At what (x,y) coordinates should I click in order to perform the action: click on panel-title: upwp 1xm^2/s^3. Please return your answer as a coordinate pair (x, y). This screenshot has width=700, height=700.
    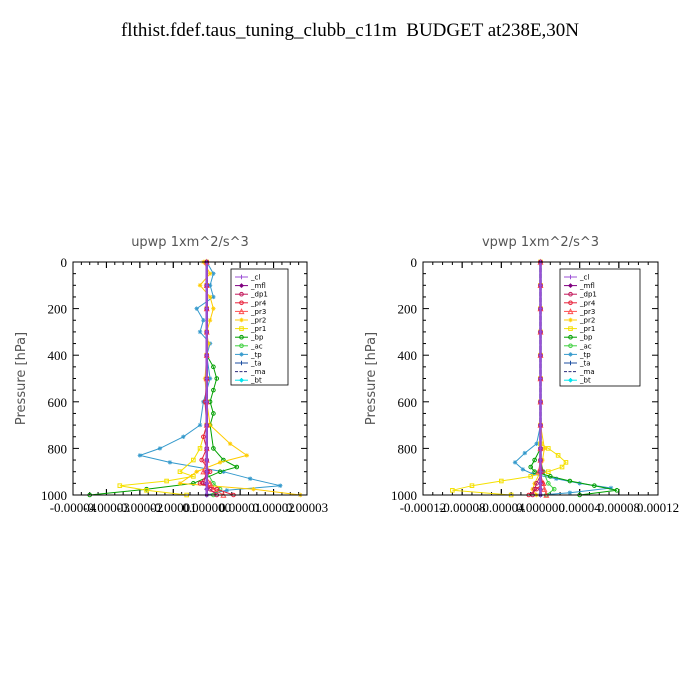
    Looking at the image, I should click on (190, 242).